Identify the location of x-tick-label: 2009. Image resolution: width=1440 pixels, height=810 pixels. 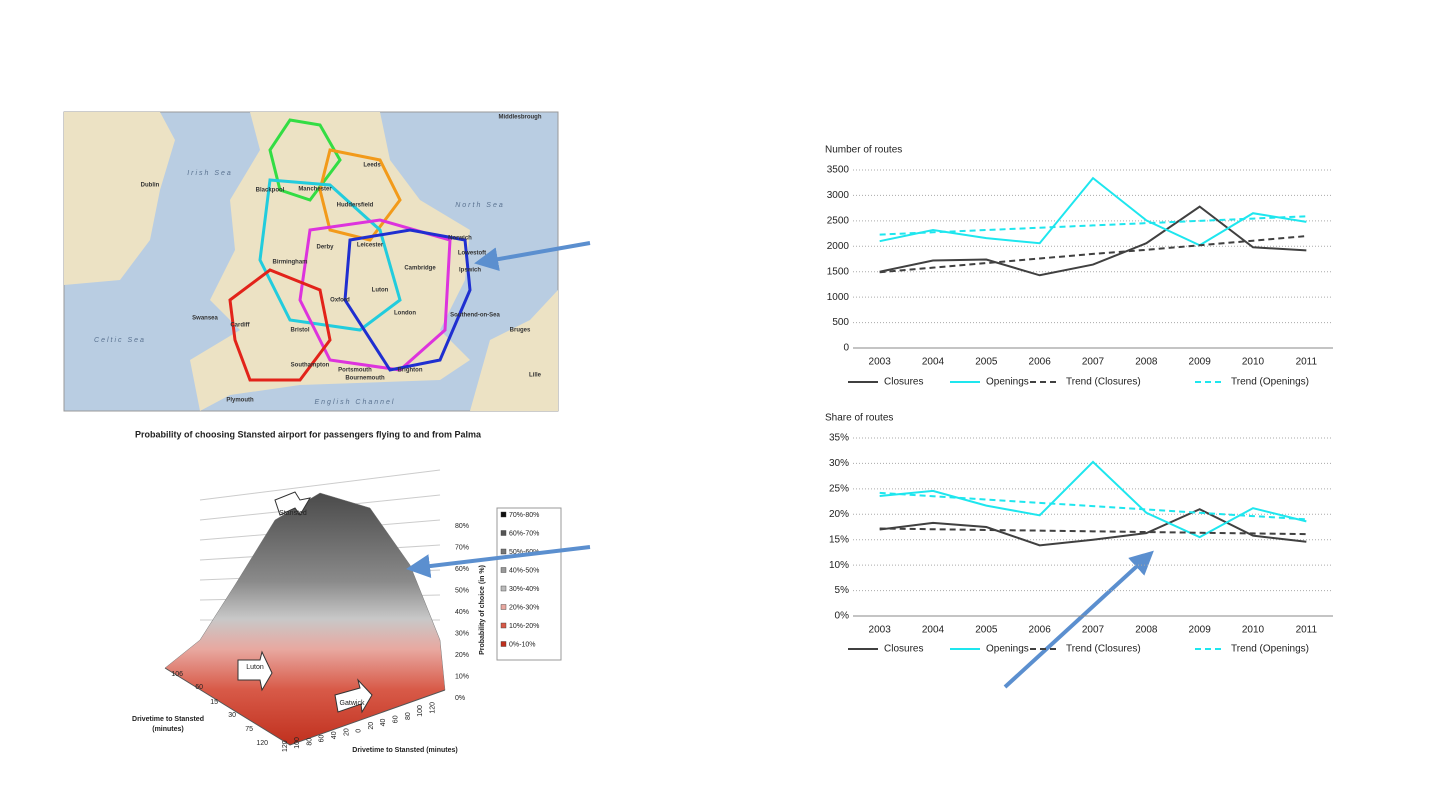
(1200, 362).